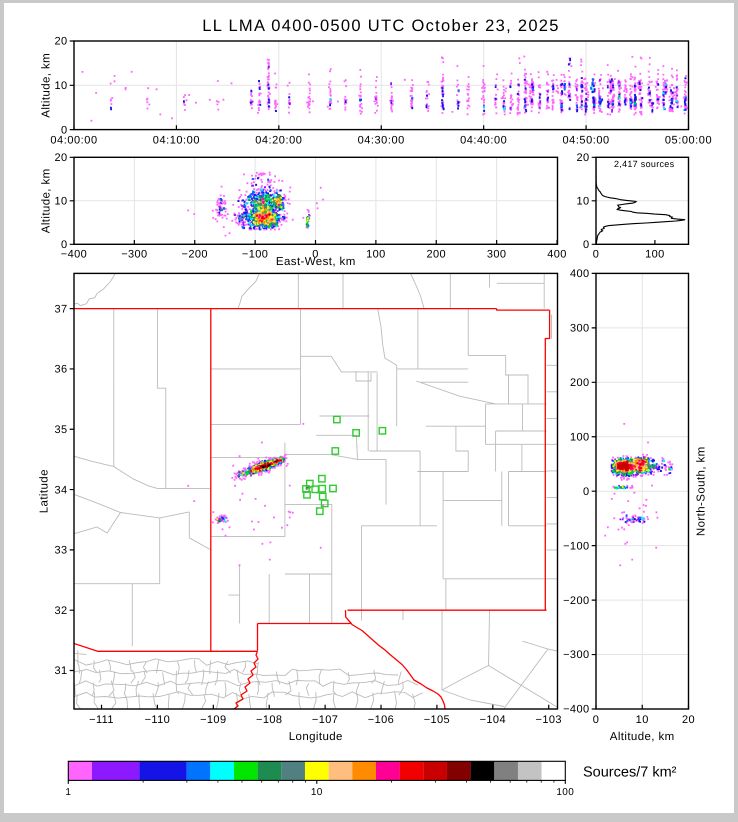 Image resolution: width=738 pixels, height=822 pixels. What do you see at coordinates (60, 551) in the screenshot?
I see `svg-text: 33` at bounding box center [60, 551].